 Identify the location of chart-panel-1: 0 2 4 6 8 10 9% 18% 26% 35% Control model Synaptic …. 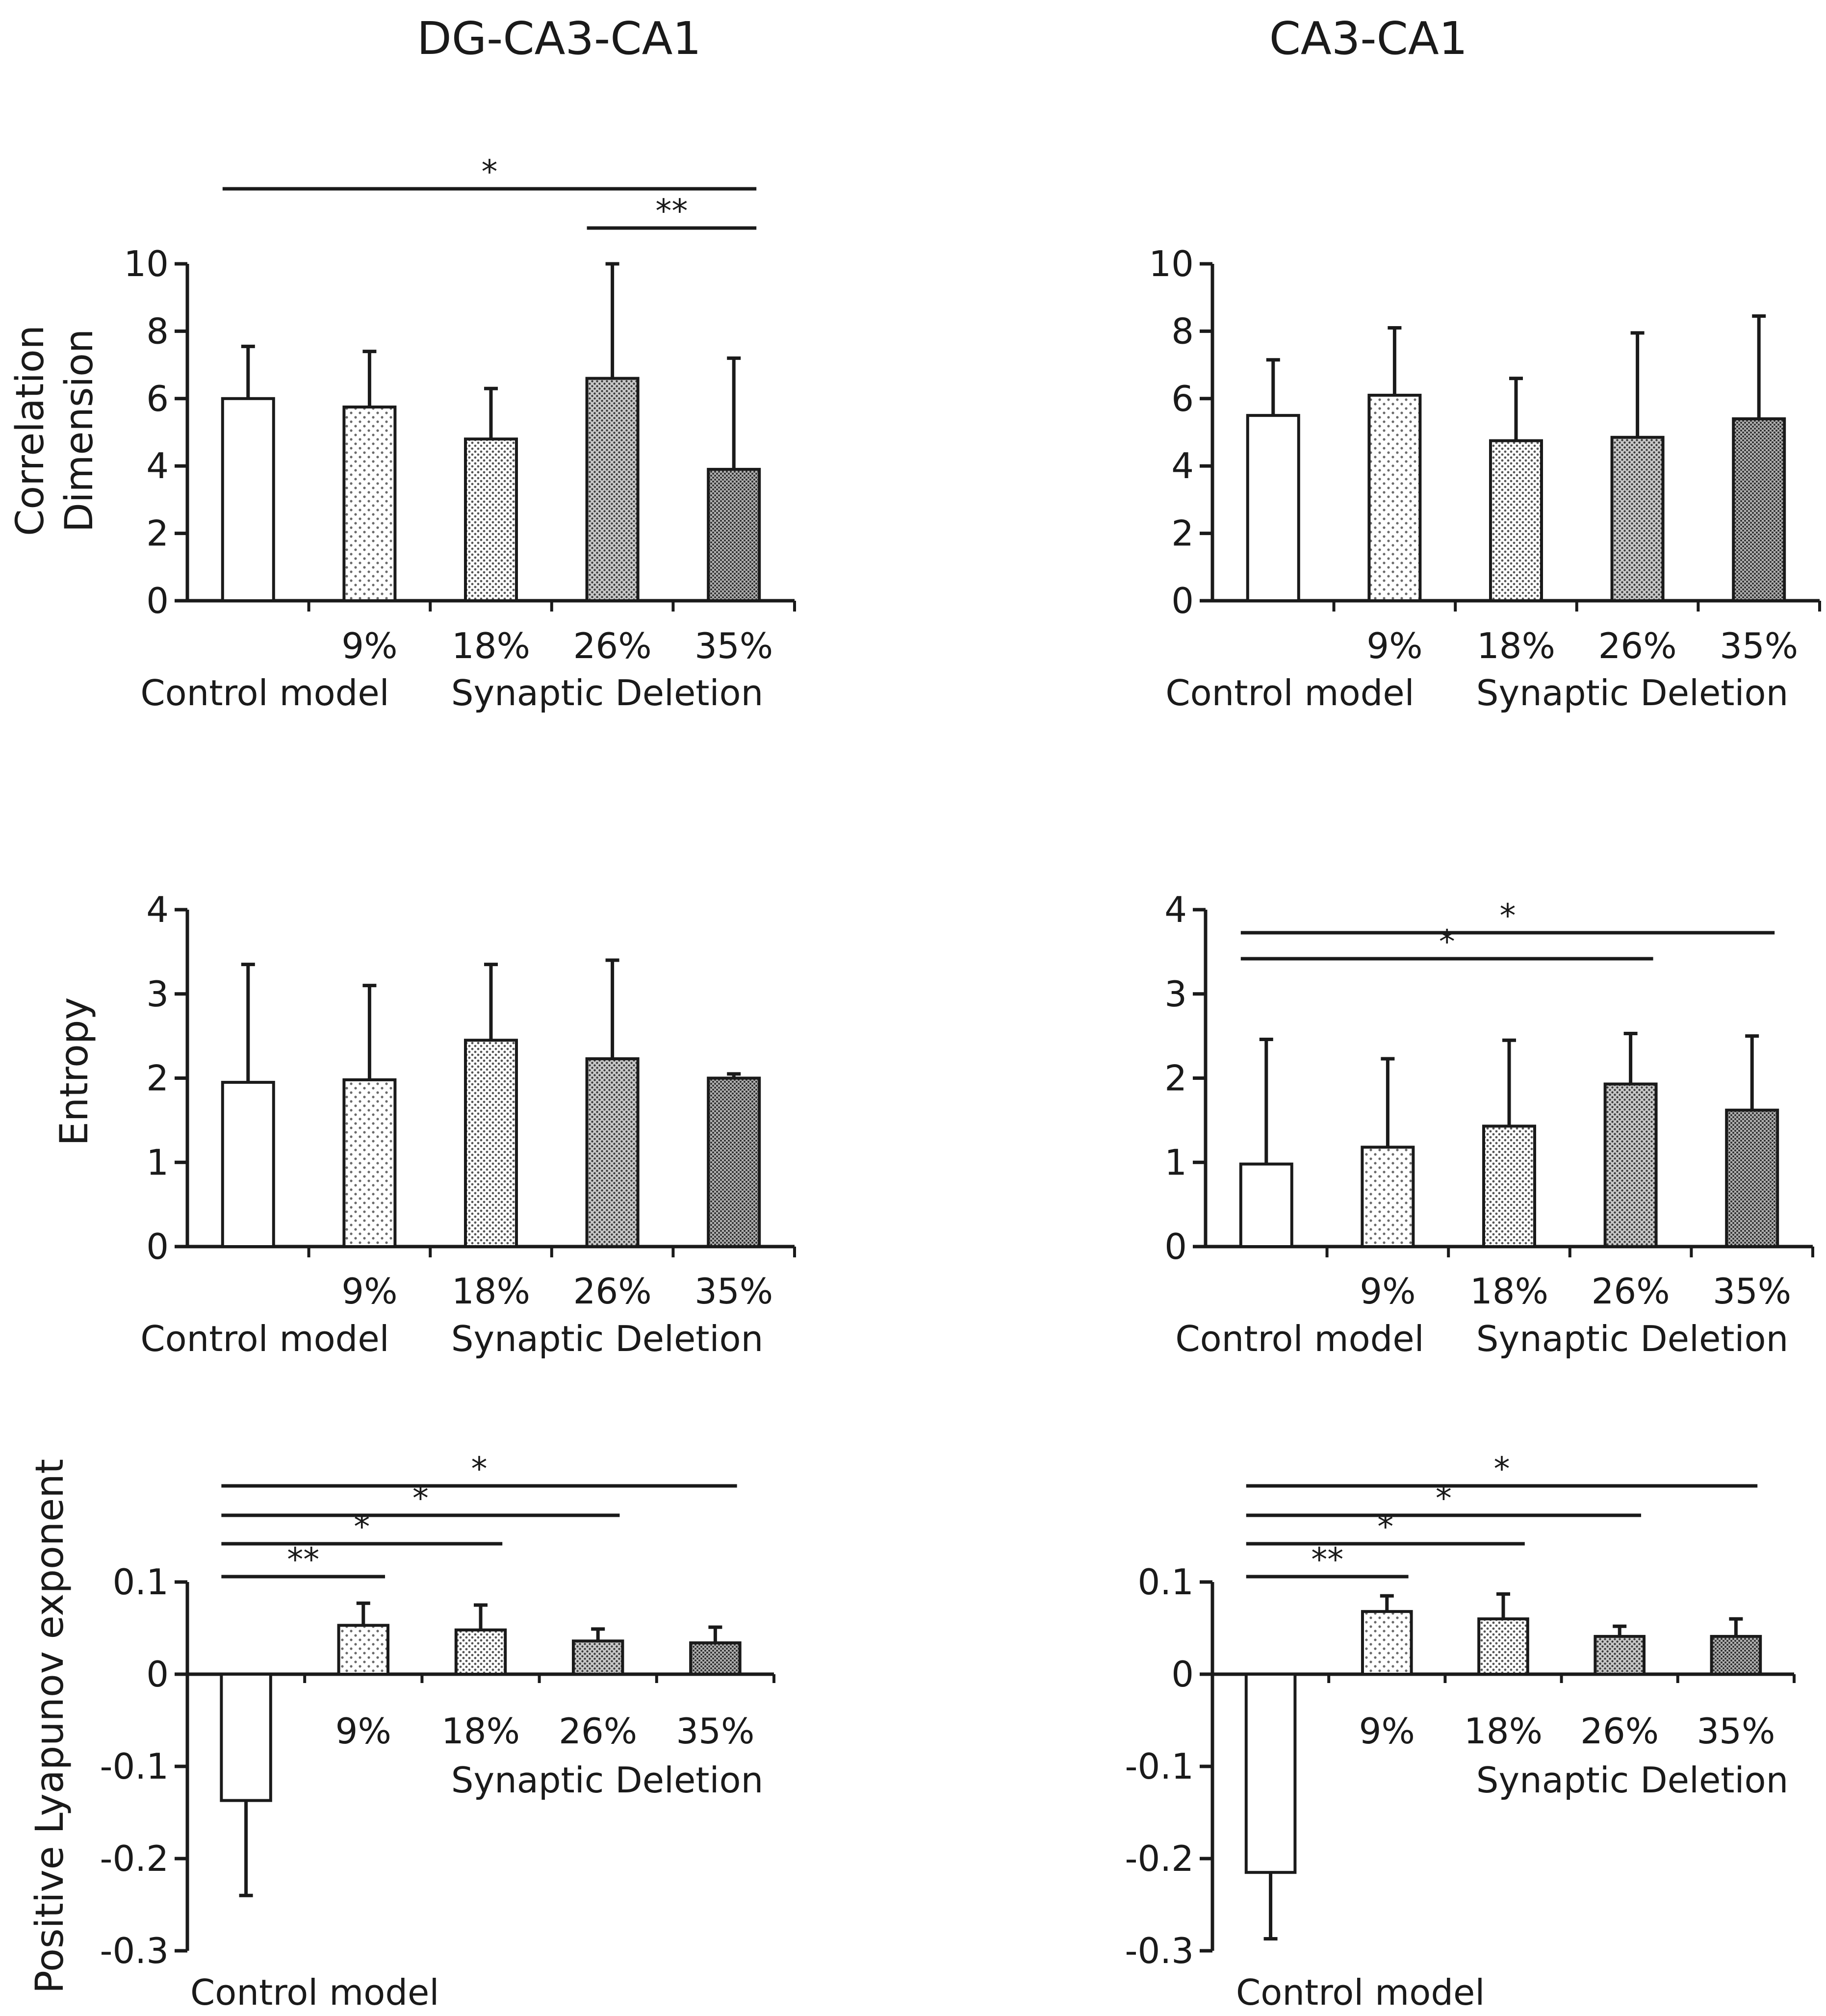
(460, 433).